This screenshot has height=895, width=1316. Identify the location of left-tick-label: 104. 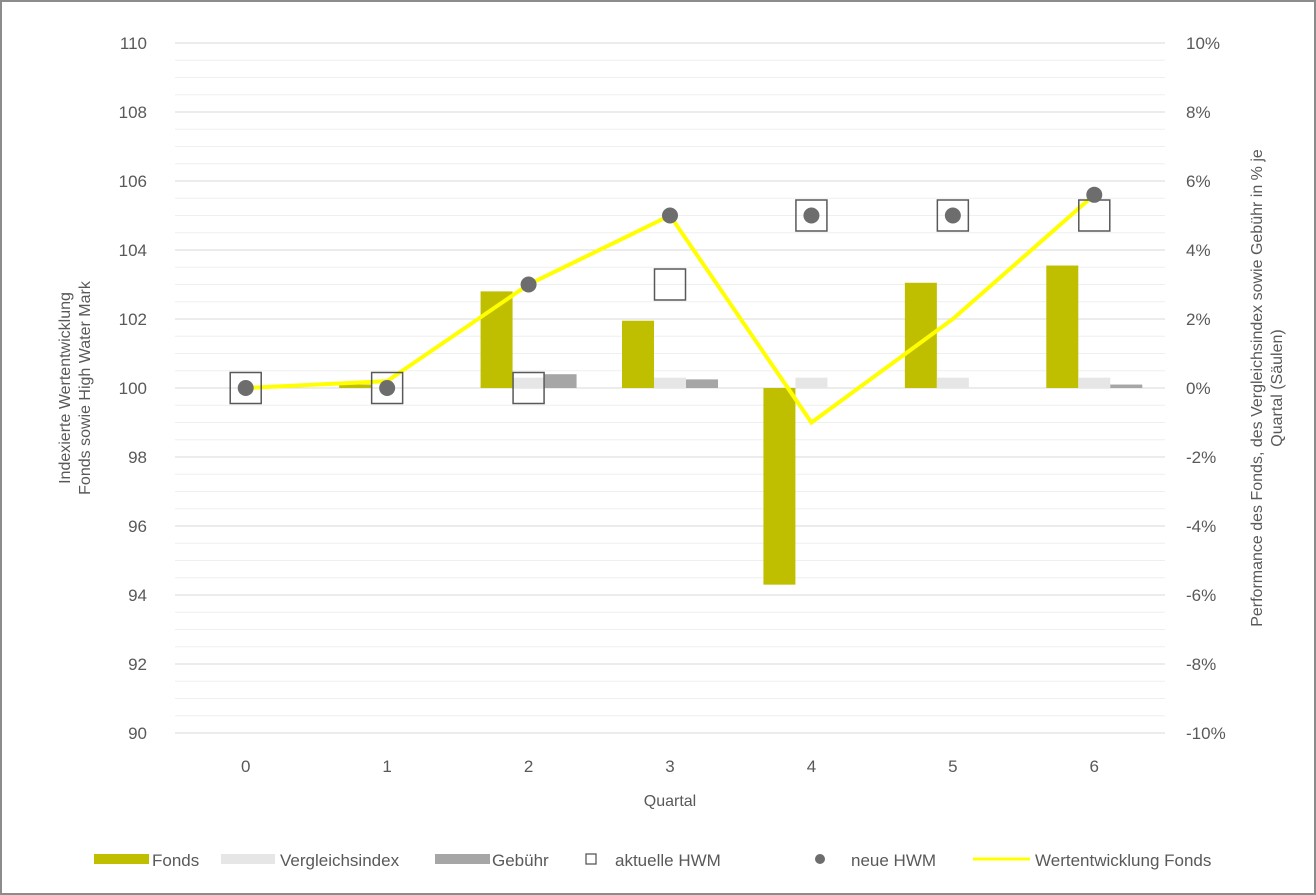
(133, 250).